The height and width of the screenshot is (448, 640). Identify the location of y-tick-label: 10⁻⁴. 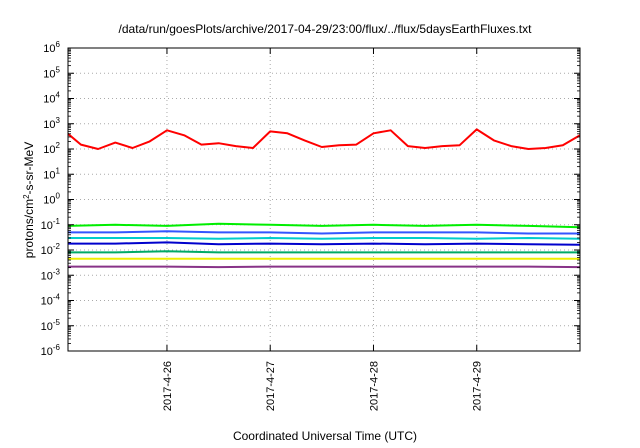
(51, 300).